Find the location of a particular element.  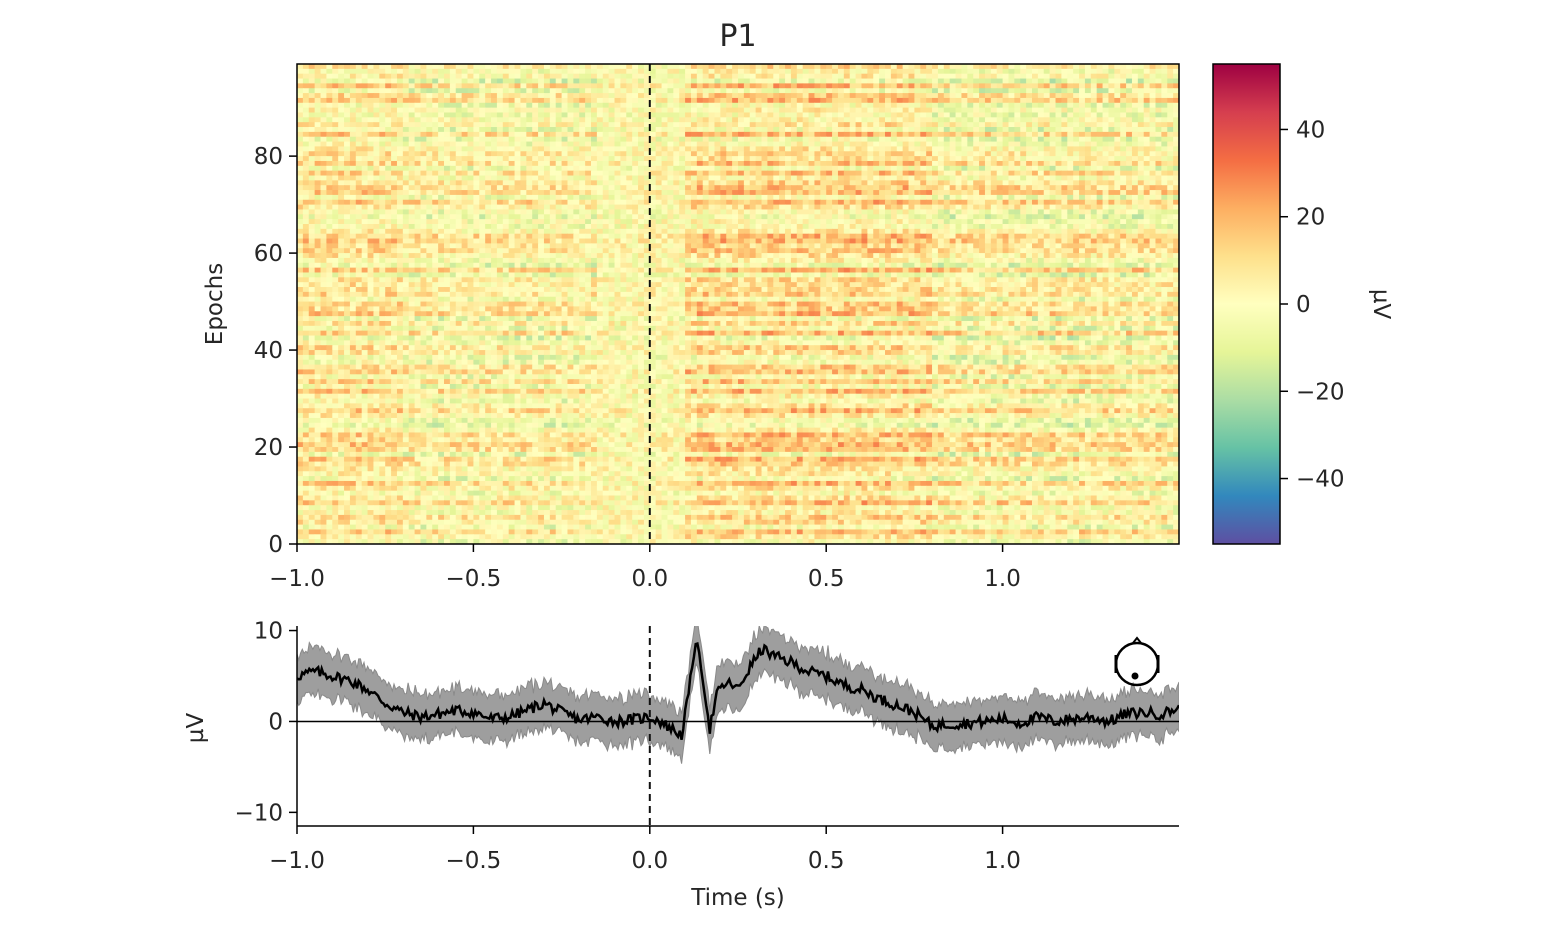

heatmap-title: P1 is located at coordinates (737, 36).